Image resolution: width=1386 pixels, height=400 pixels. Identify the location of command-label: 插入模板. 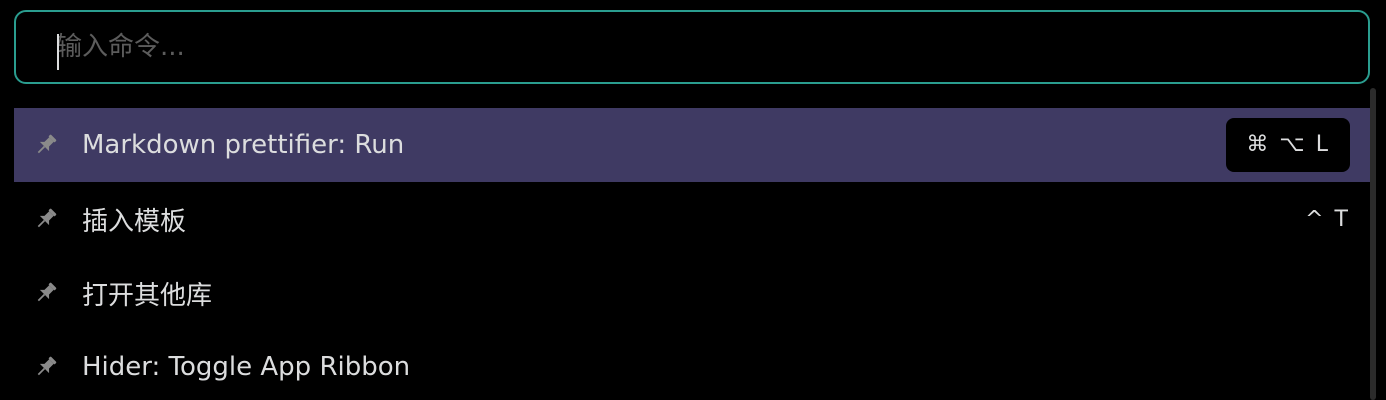
(134, 221).